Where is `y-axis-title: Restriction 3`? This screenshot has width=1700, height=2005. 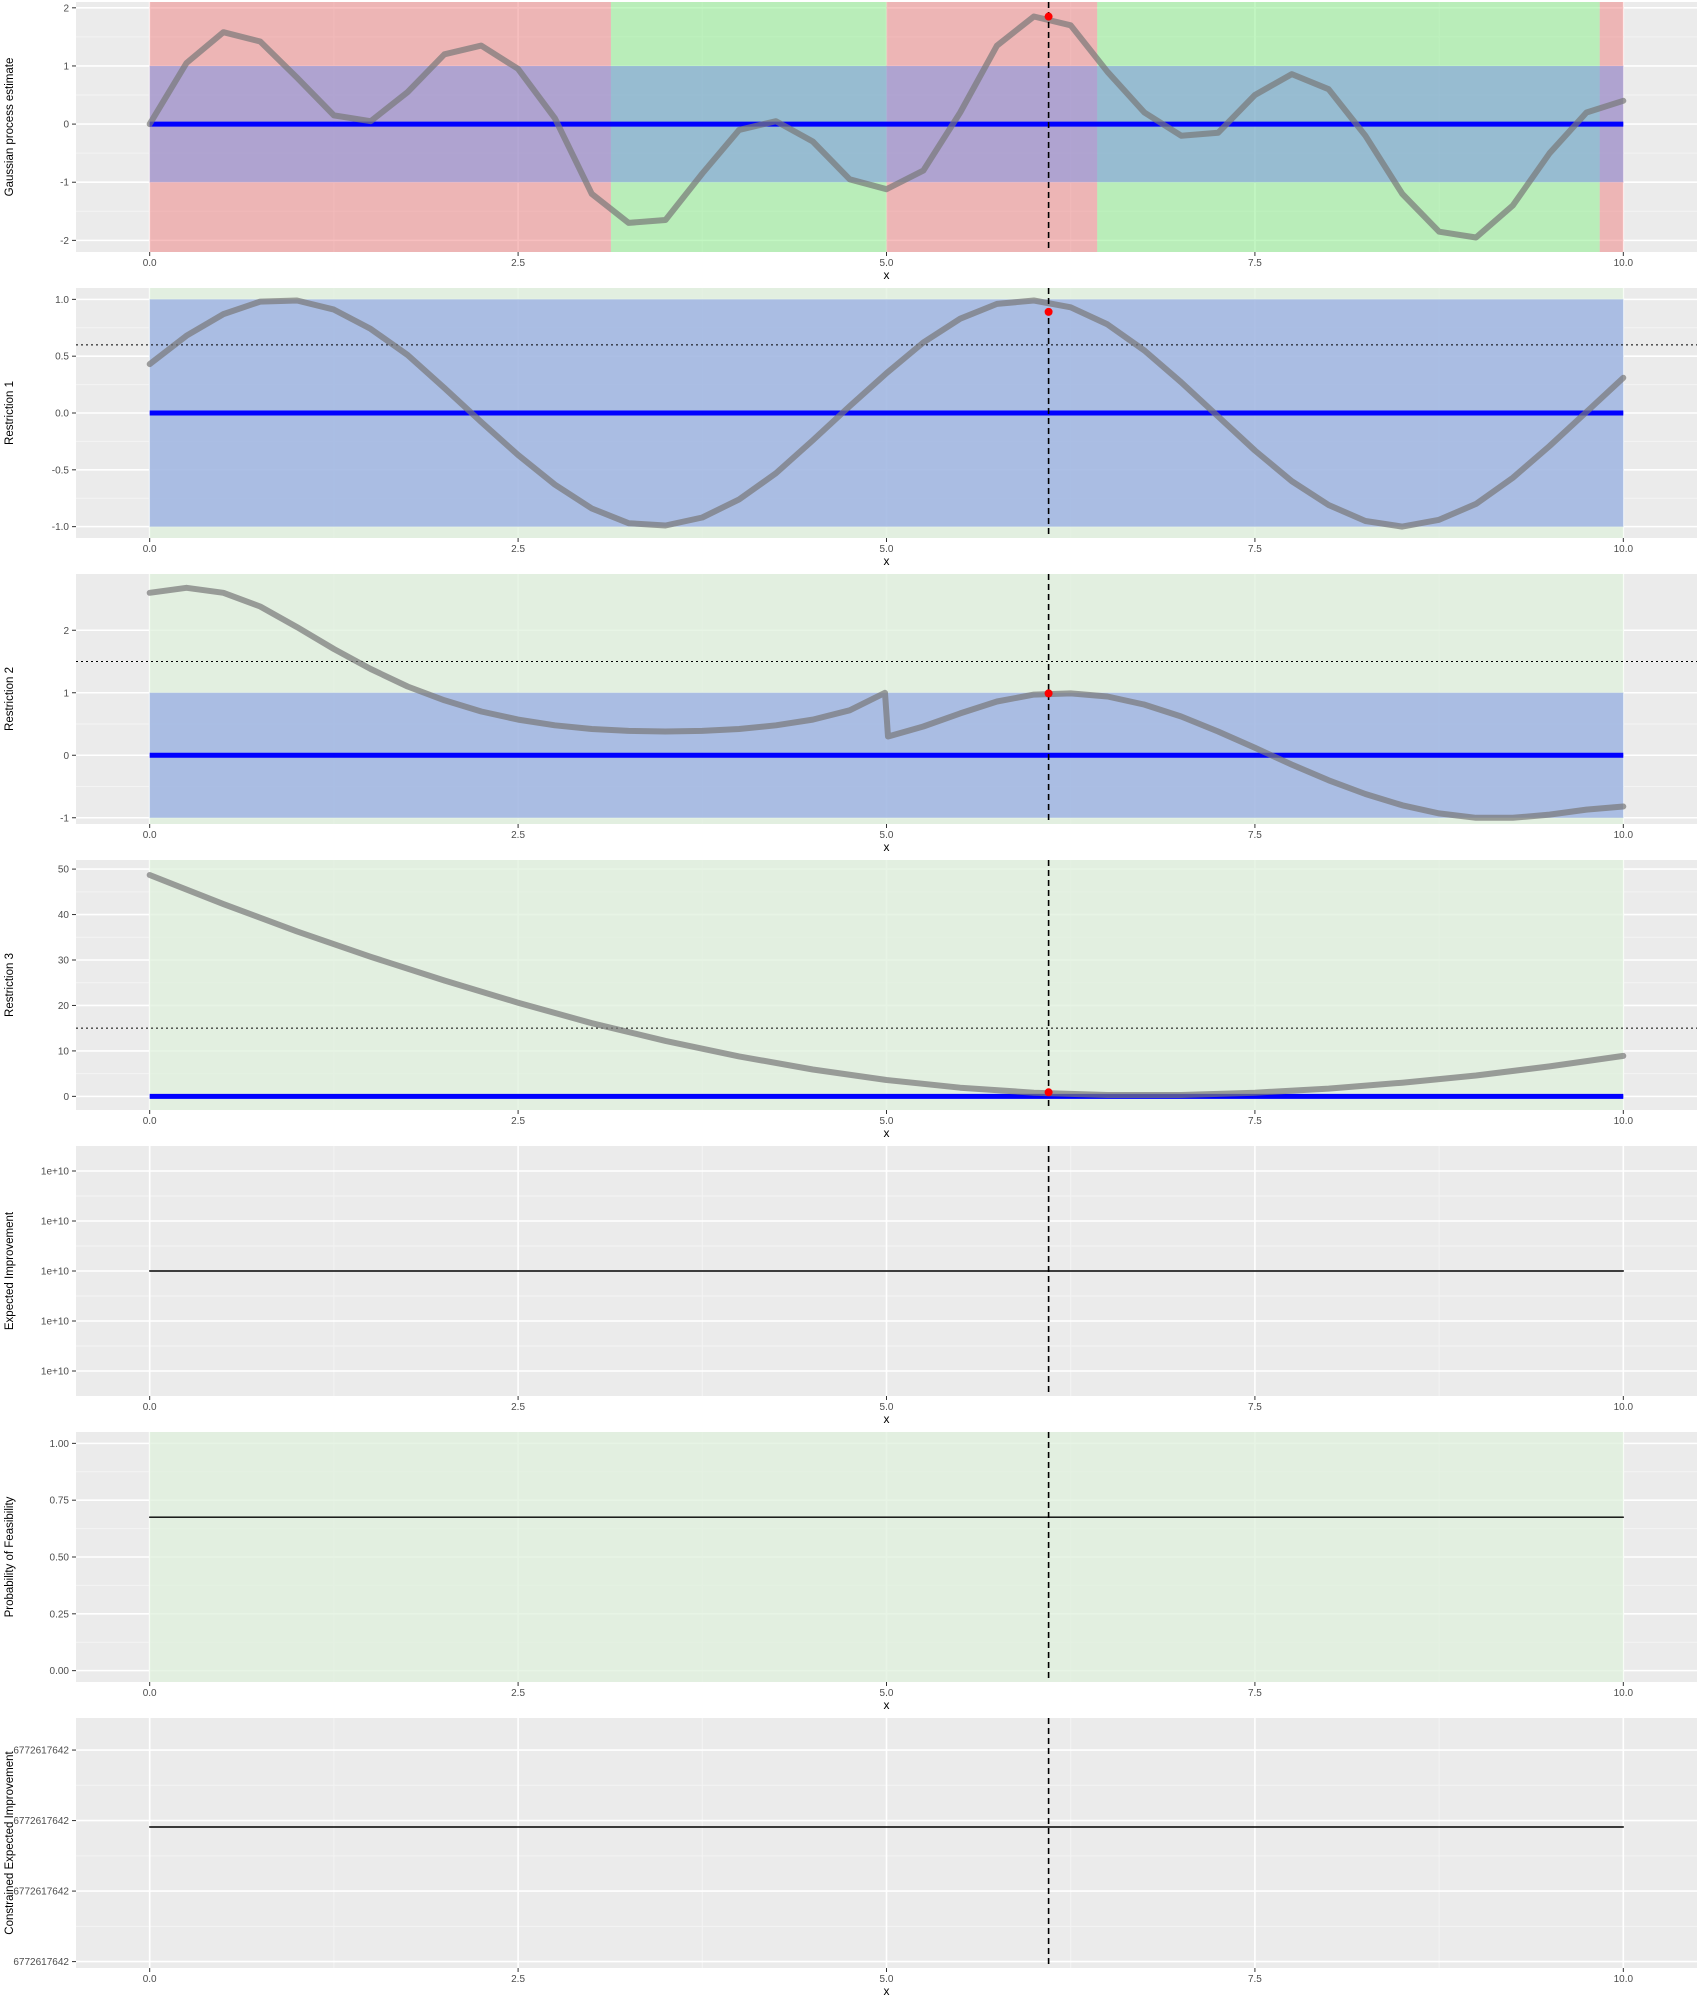
y-axis-title: Restriction 3 is located at coordinates (10, 985).